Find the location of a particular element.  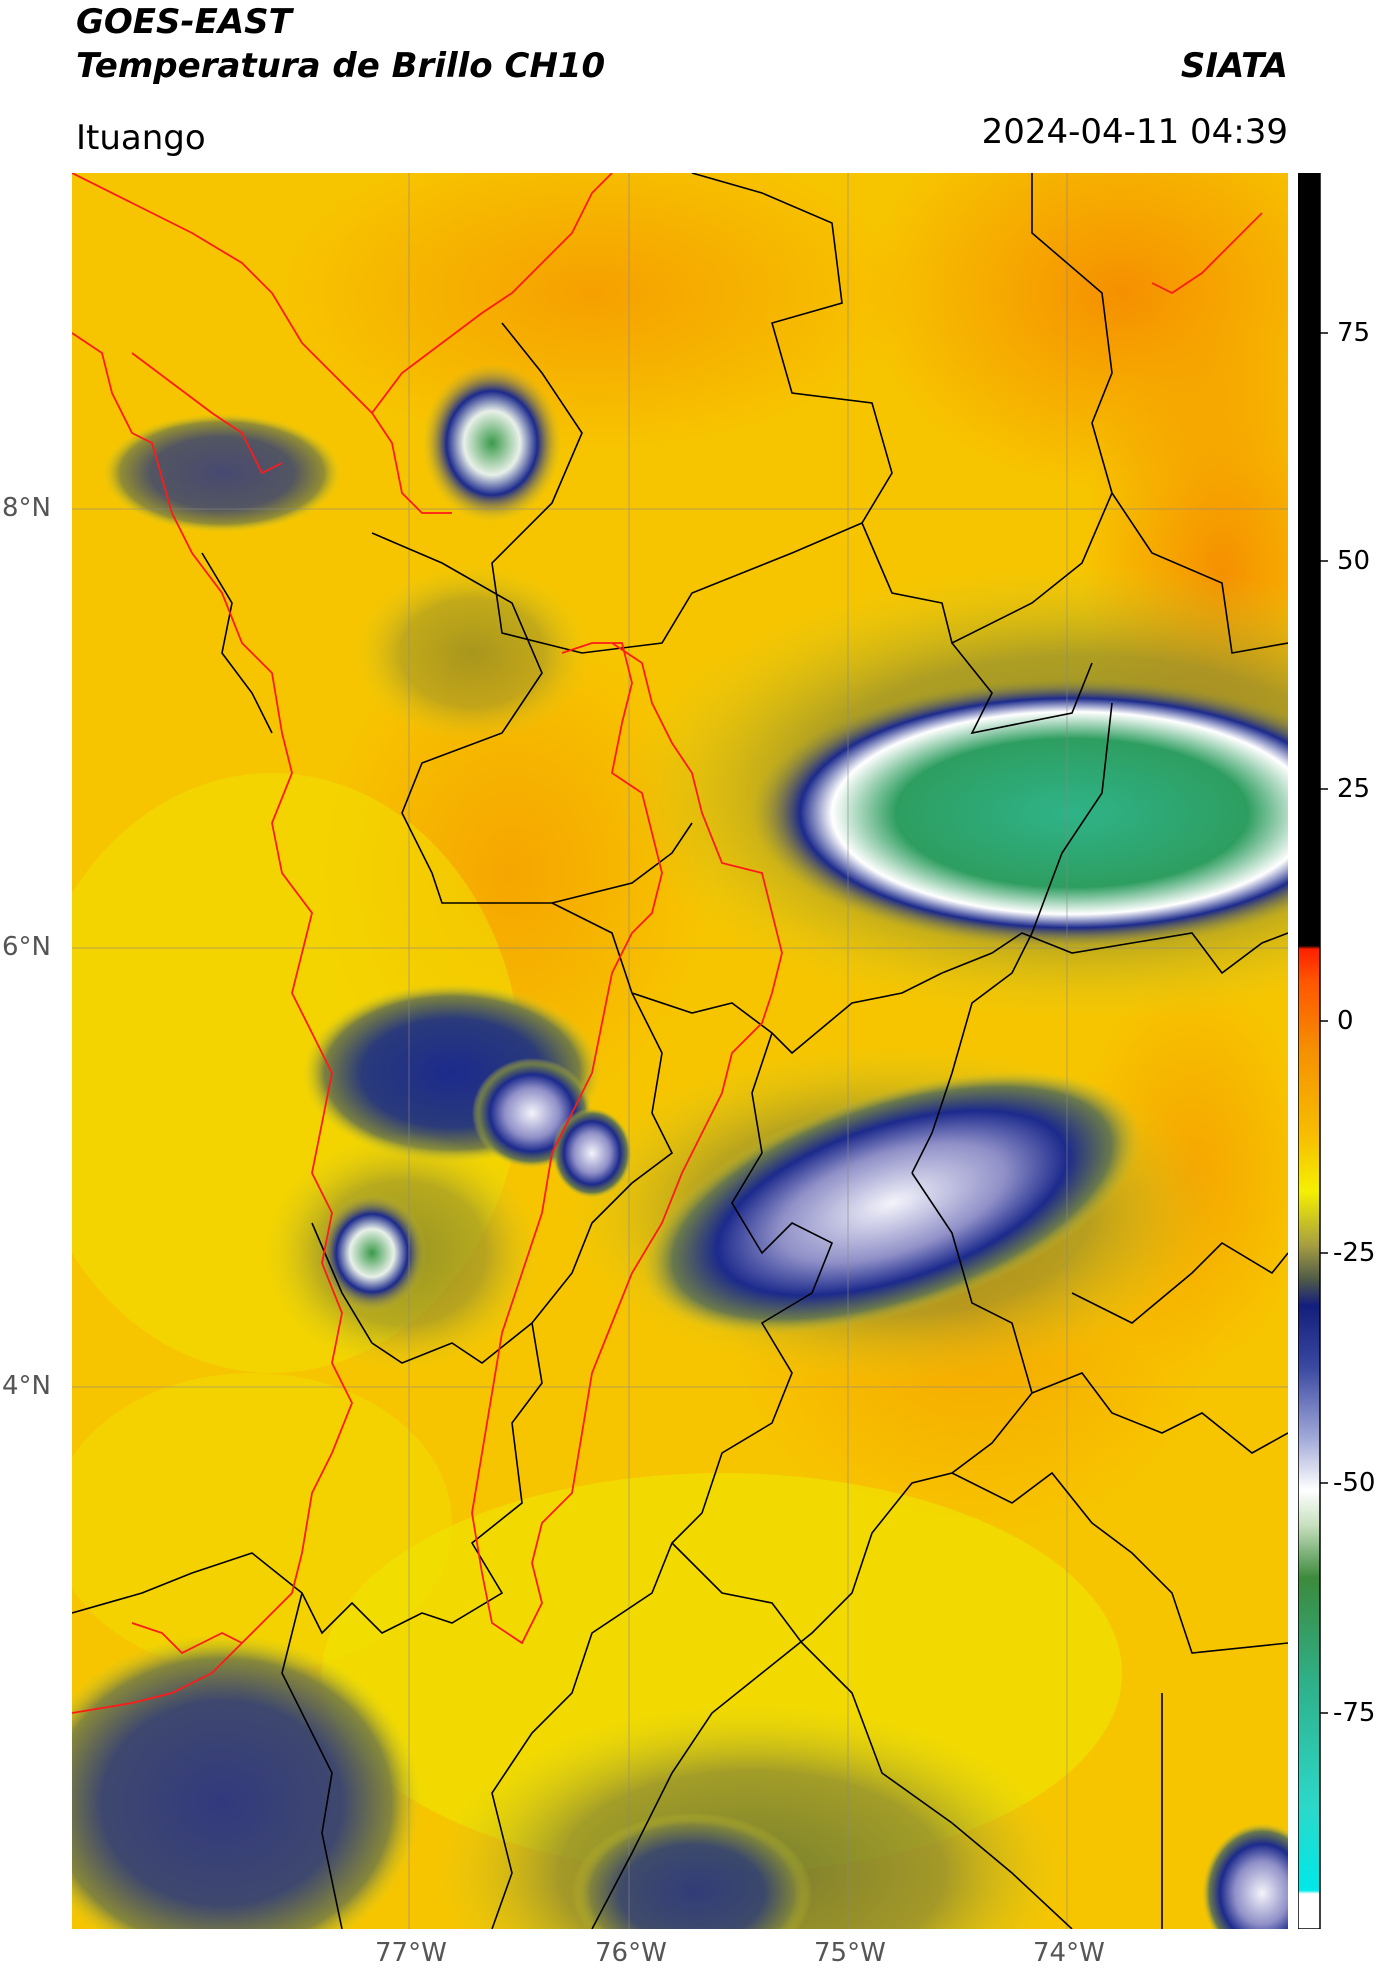

temperature-colorbar is located at coordinates (1313, 1051).